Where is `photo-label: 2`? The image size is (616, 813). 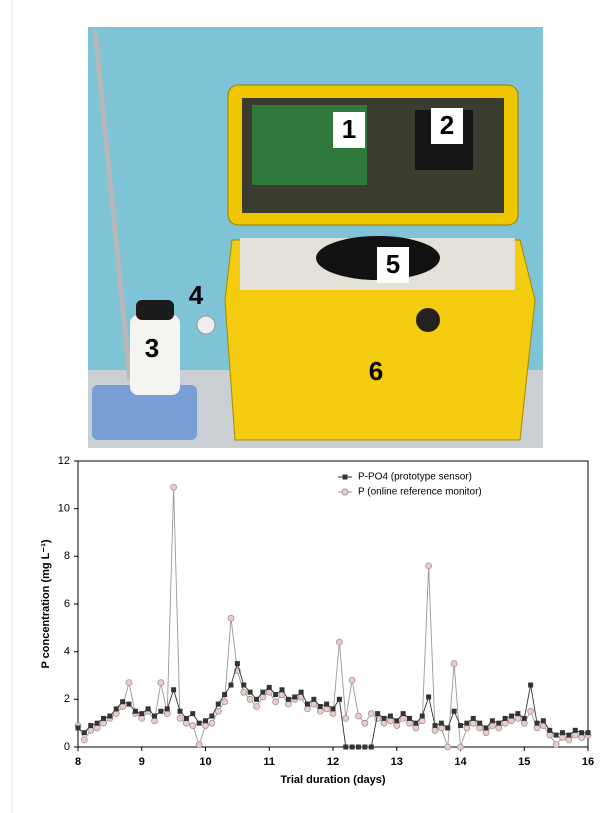 photo-label: 2 is located at coordinates (447, 125).